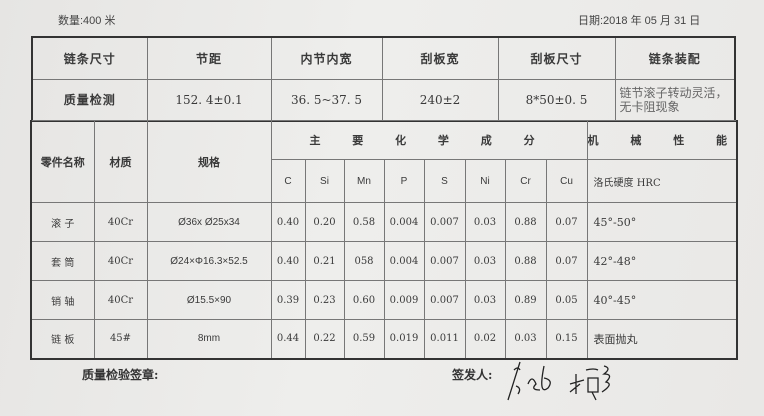 This screenshot has width=764, height=416. I want to click on cell: 机 械 性 能, so click(662, 140).